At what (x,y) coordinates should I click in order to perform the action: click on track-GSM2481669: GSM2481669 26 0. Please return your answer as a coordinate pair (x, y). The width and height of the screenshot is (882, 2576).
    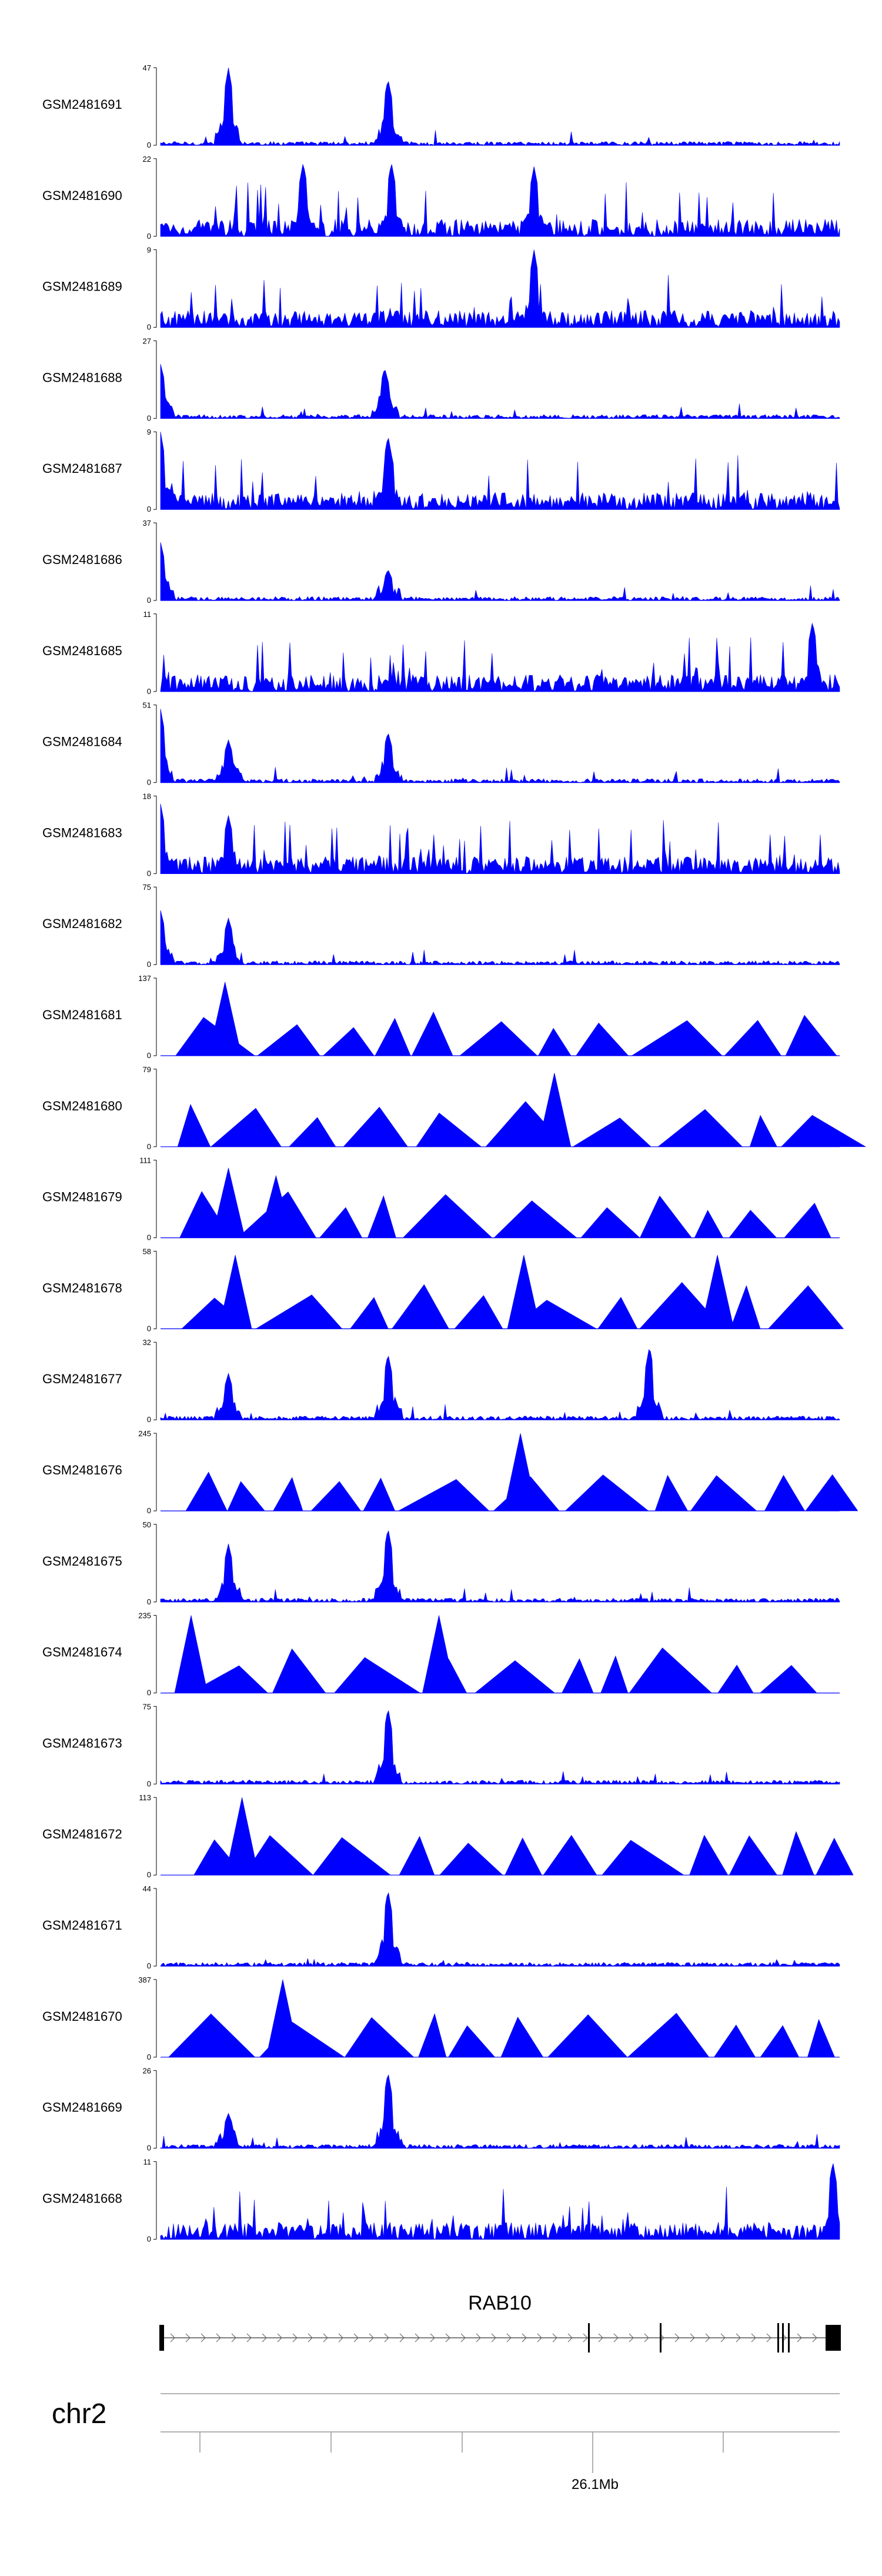
    Looking at the image, I should click on (441, 2110).